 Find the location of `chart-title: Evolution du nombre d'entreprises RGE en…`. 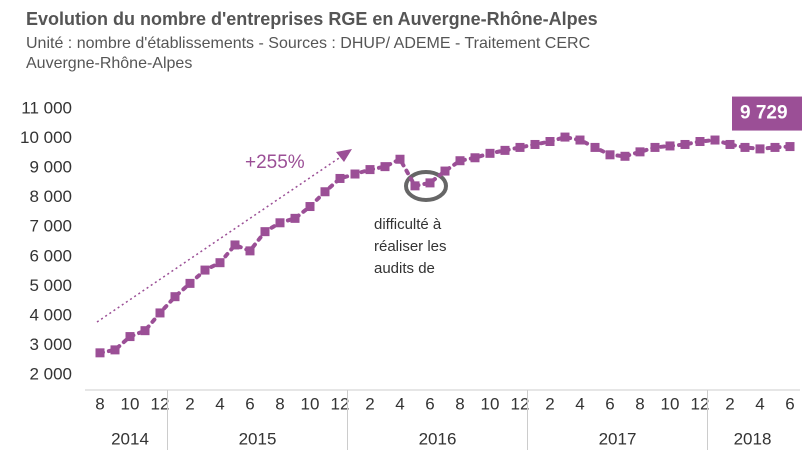

chart-title: Evolution du nombre d'entreprises RGE en… is located at coordinates (312, 19).